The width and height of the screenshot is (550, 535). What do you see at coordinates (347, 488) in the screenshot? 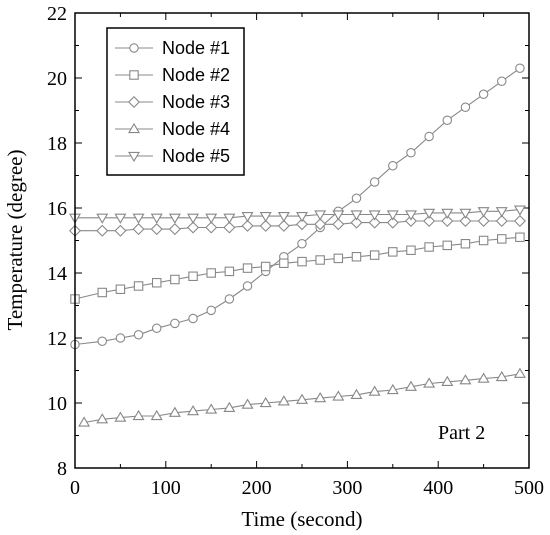
I see `x-tick-label: 300` at bounding box center [347, 488].